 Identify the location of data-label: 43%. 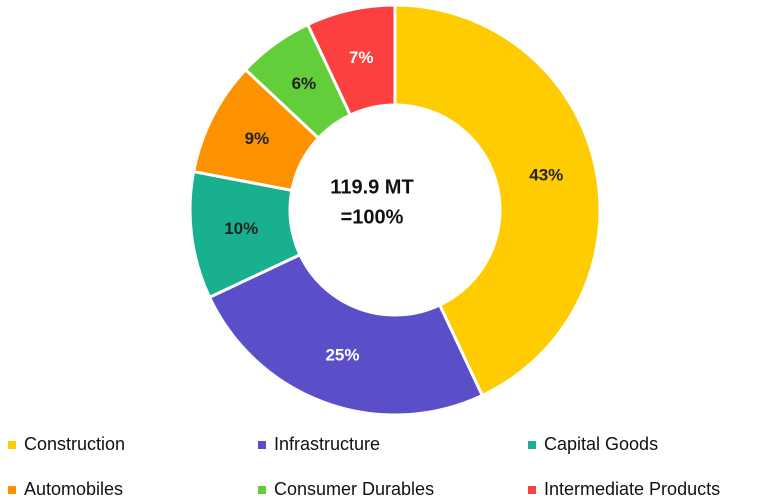
(546, 175).